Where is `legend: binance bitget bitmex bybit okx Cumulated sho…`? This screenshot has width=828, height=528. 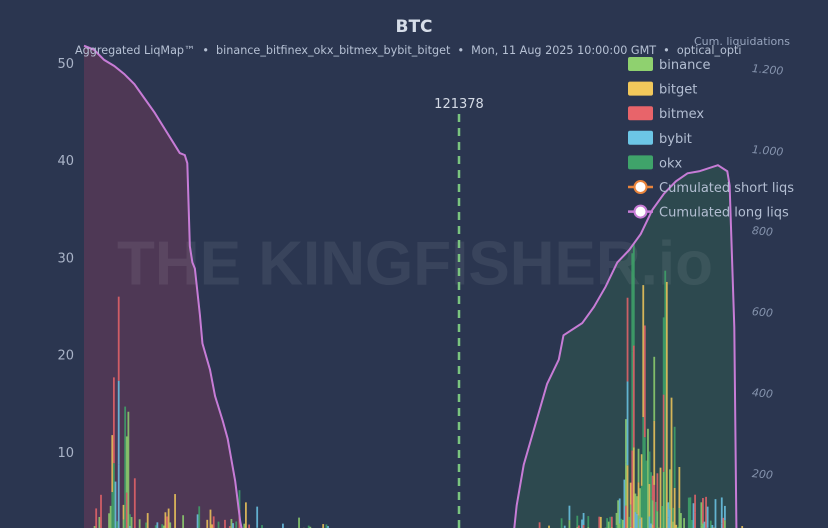 legend: binance bitget bitmex bybit okx Cumulated sho… is located at coordinates (711, 139).